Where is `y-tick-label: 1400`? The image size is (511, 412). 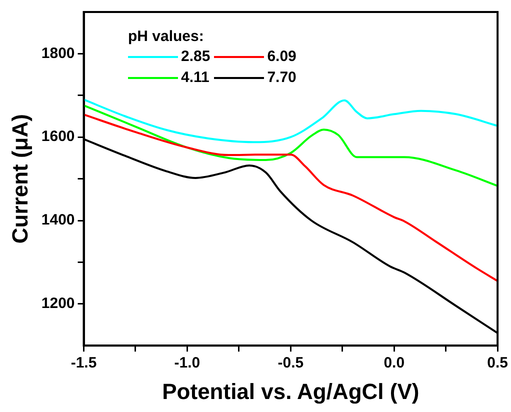 y-tick-label: 1400 is located at coordinates (58, 220).